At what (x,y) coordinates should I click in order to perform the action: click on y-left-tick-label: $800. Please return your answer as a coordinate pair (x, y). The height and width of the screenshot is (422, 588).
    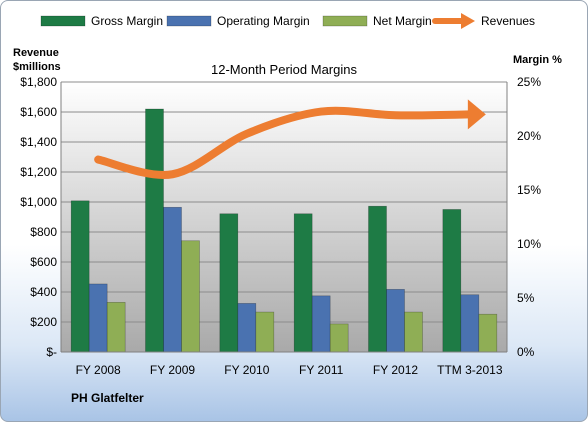
    Looking at the image, I should click on (43, 232).